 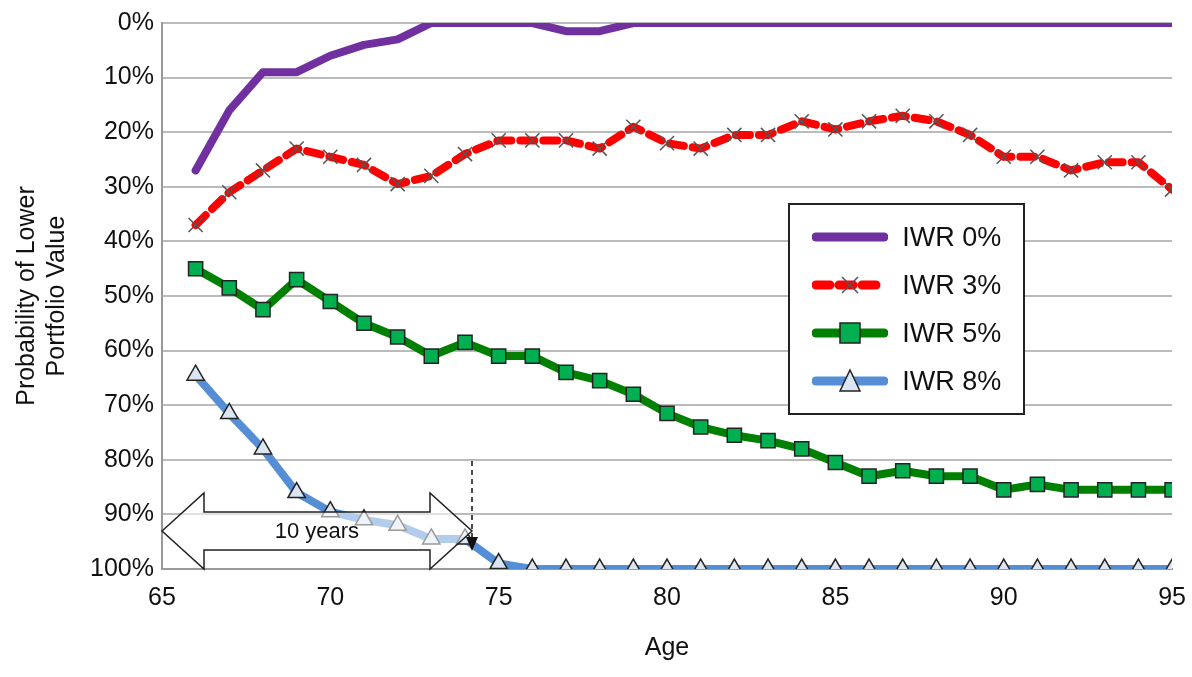 I want to click on y-tick-label: 20%, so click(x=128, y=130).